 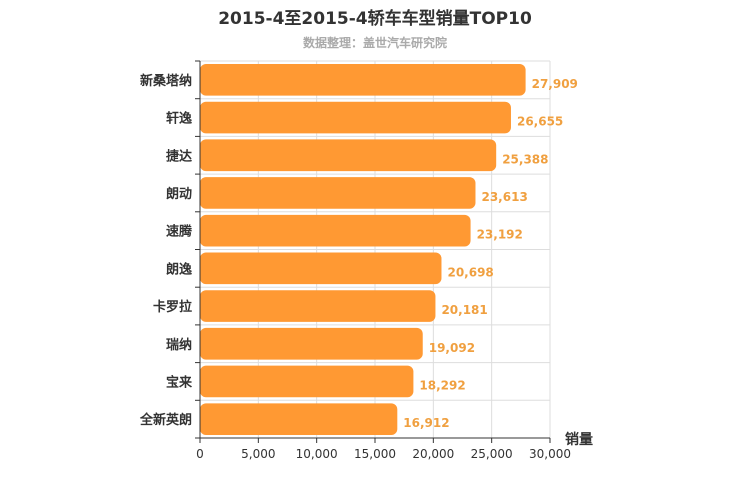 I want to click on category-label: 朗动, so click(x=179, y=194).